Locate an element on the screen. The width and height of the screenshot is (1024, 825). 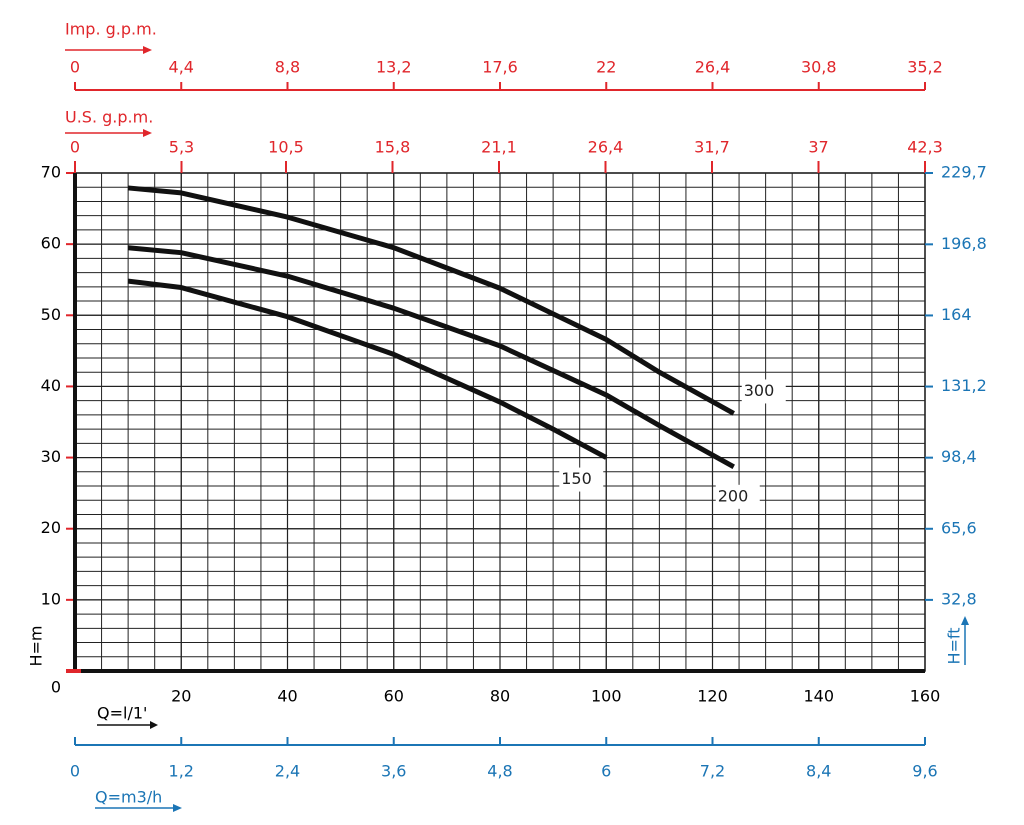
y-tick-label: 20 is located at coordinates (51, 527).